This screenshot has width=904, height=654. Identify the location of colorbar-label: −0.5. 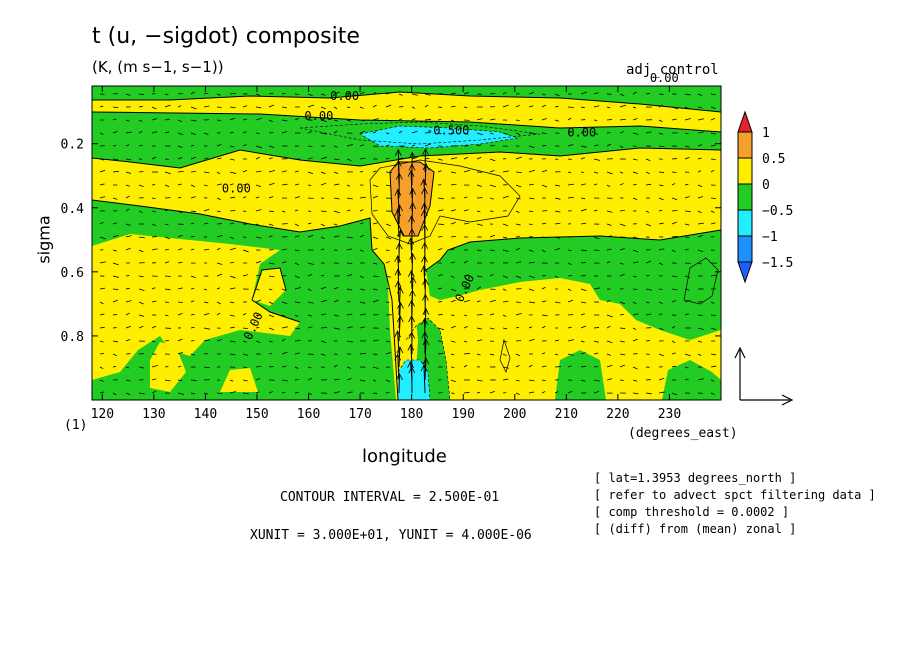
(777, 211).